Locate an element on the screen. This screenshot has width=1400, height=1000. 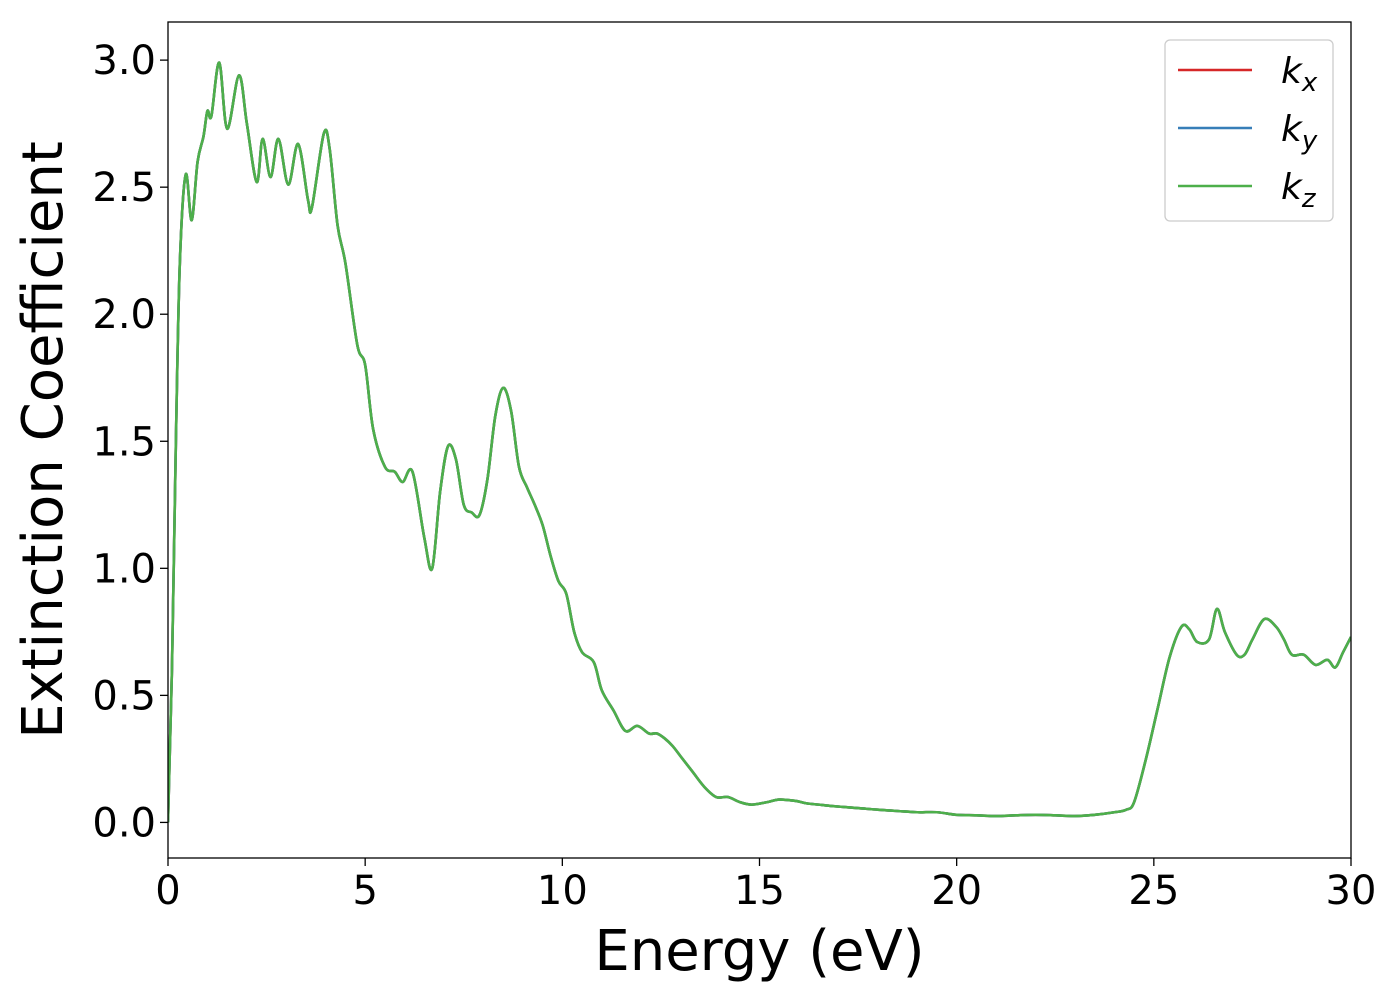
y-tick-label: 0.0 is located at coordinates (124, 823).